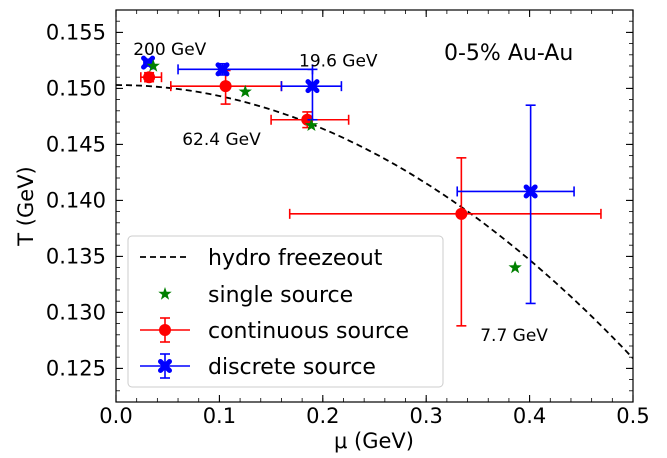 The height and width of the screenshot is (458, 667). Describe the element at coordinates (169, 50) in the screenshot. I see `energy-annotation: 200 GeV` at that location.